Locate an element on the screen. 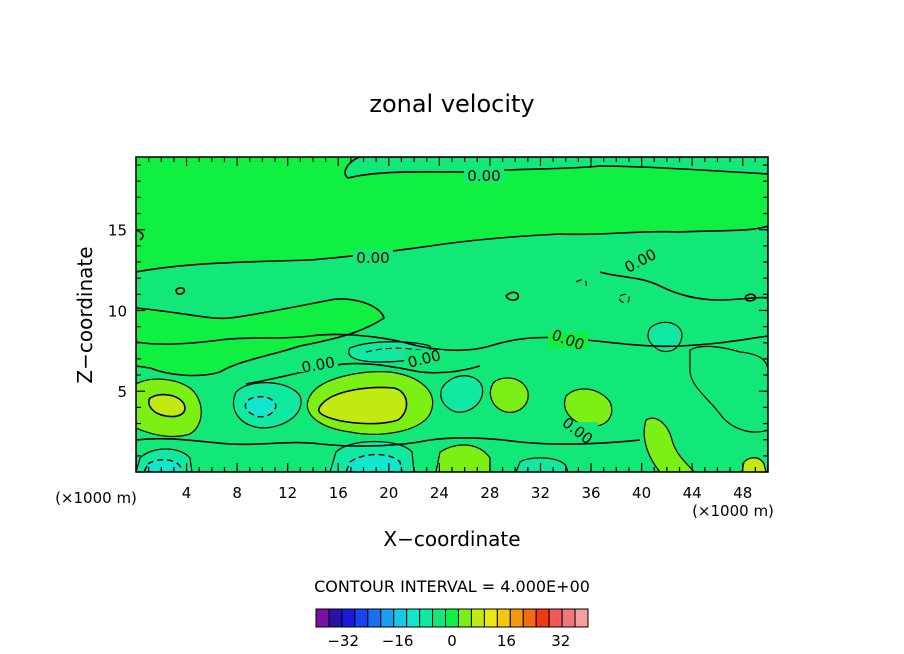  colorbar-tick-label: 0 is located at coordinates (452, 641).